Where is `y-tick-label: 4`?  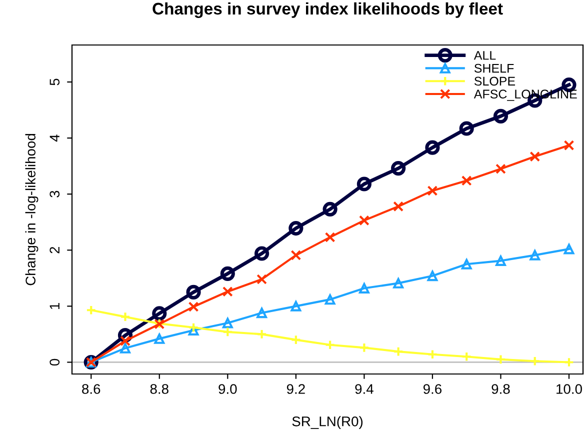 y-tick-label: 4 is located at coordinates (55, 138).